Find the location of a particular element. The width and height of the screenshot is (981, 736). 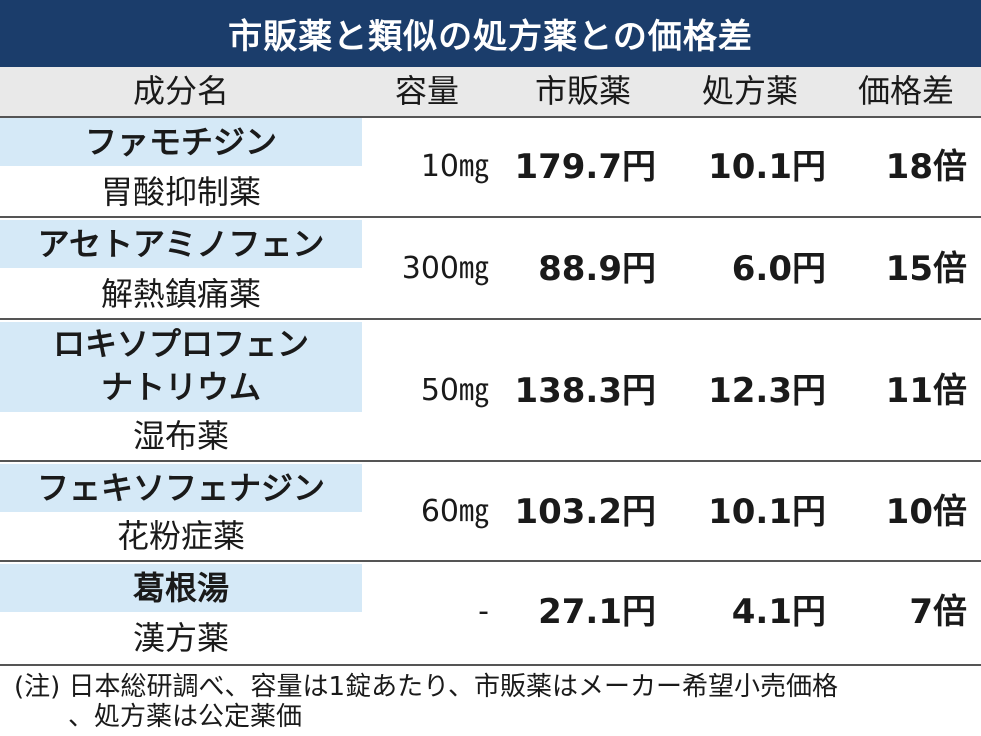

table-row: フェキソフェナジン 花粉症薬 60㎎ 103.2円 10.1円 10倍 is located at coordinates (490, 512).